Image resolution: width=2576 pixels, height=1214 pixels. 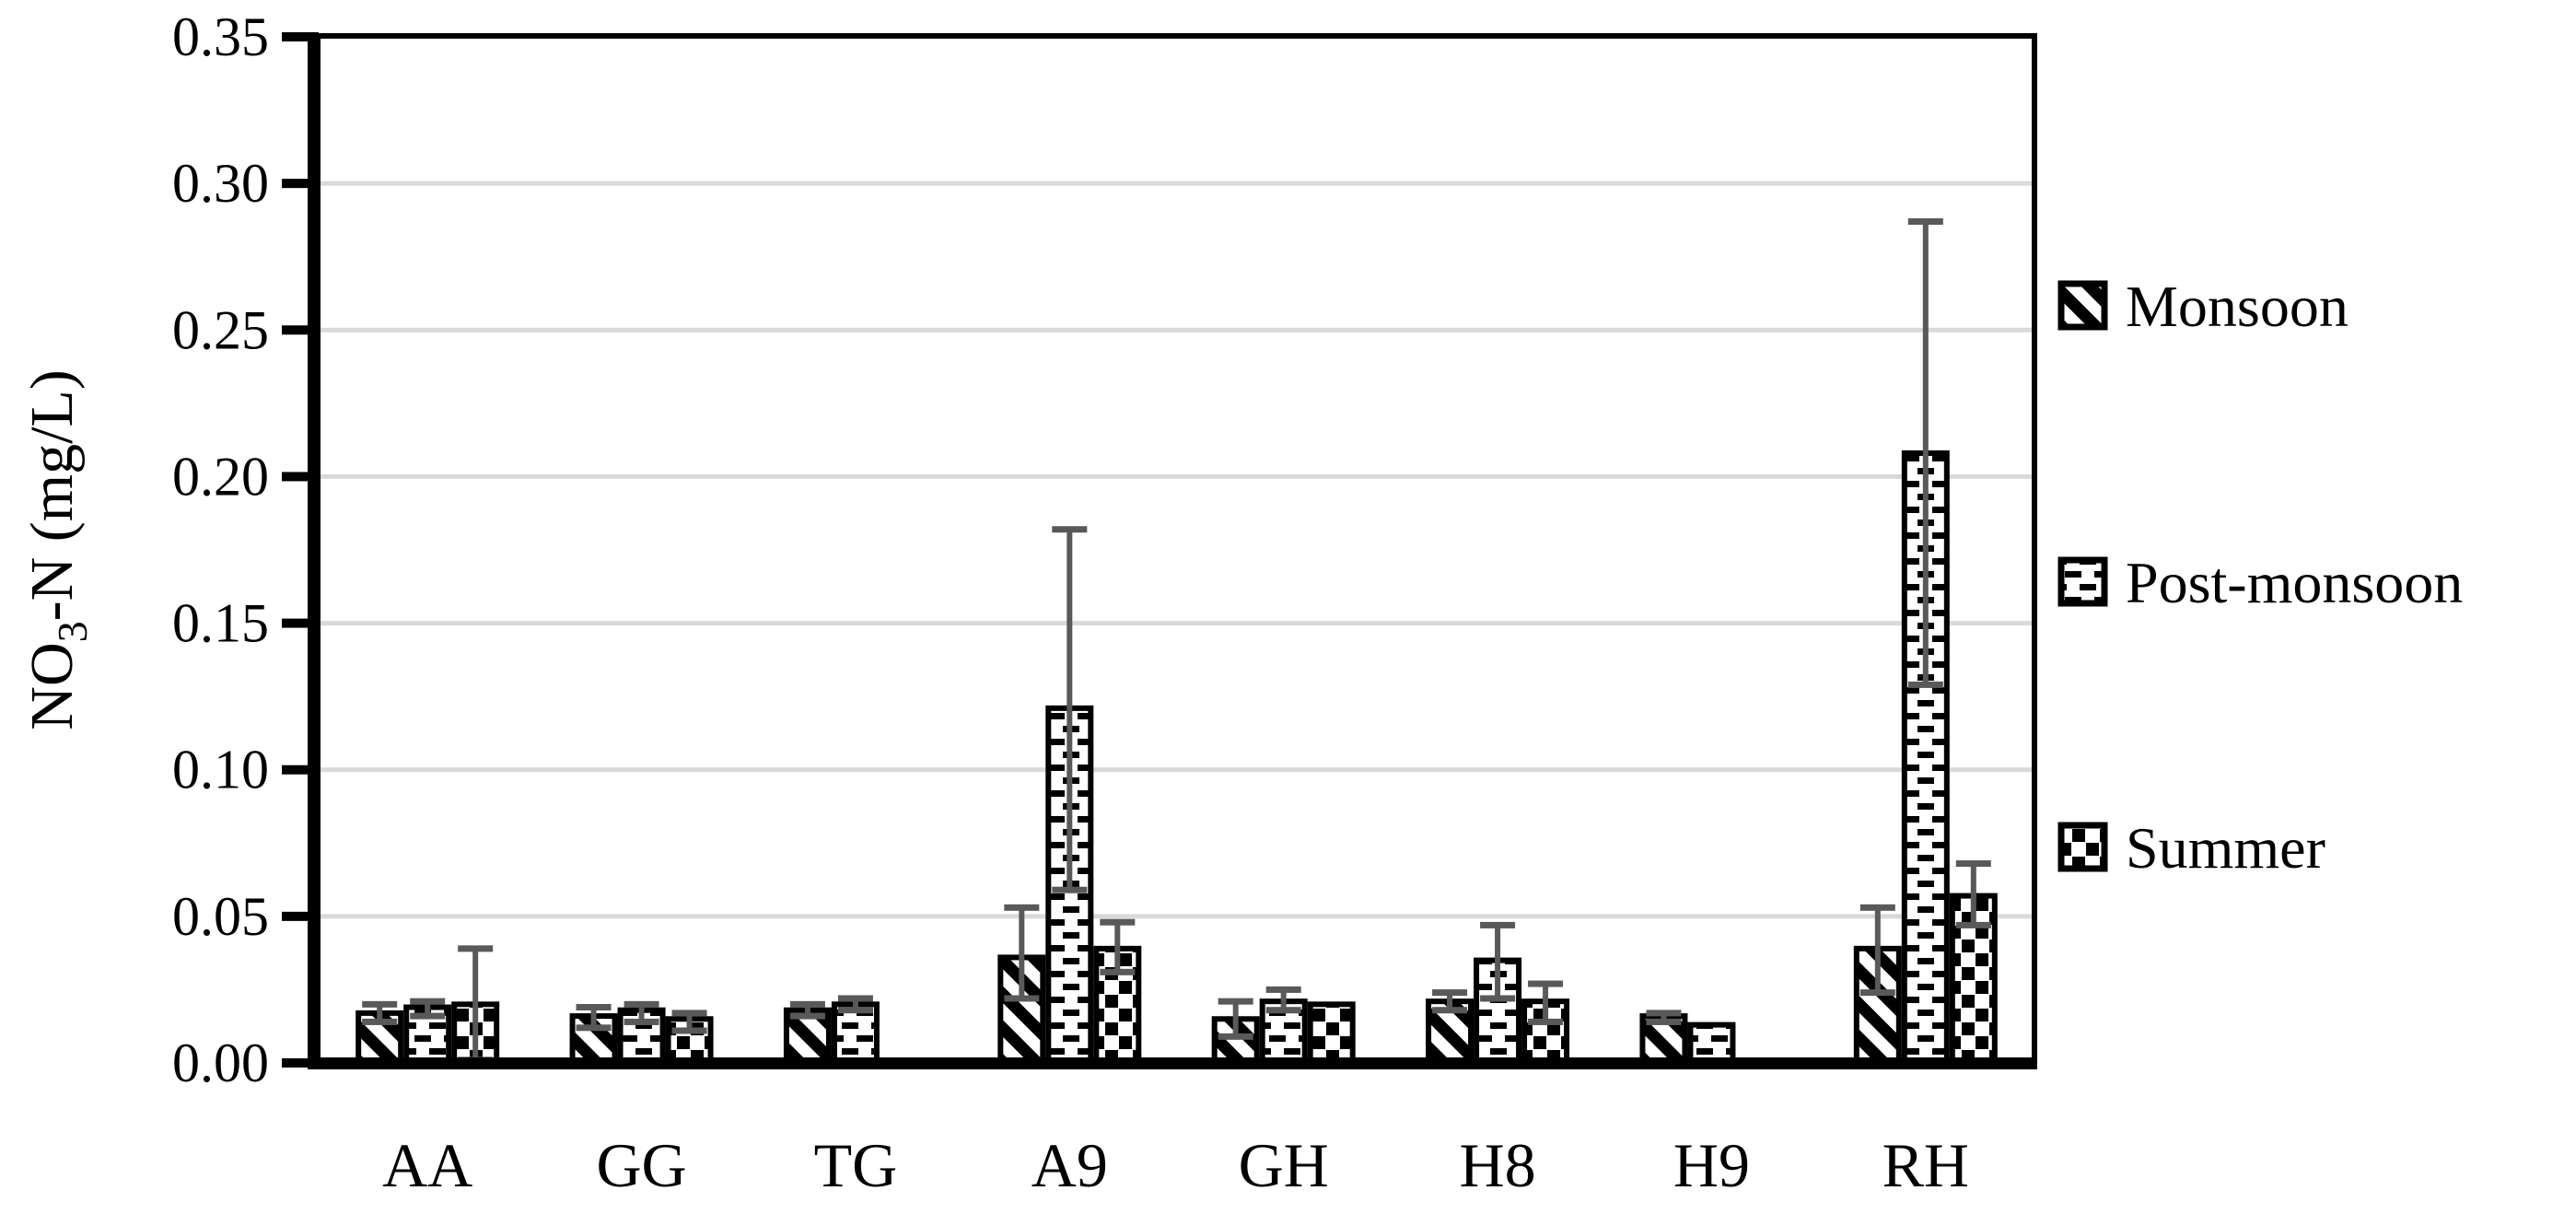 What do you see at coordinates (1331, 1034) in the screenshot?
I see `bar-GH-summer` at bounding box center [1331, 1034].